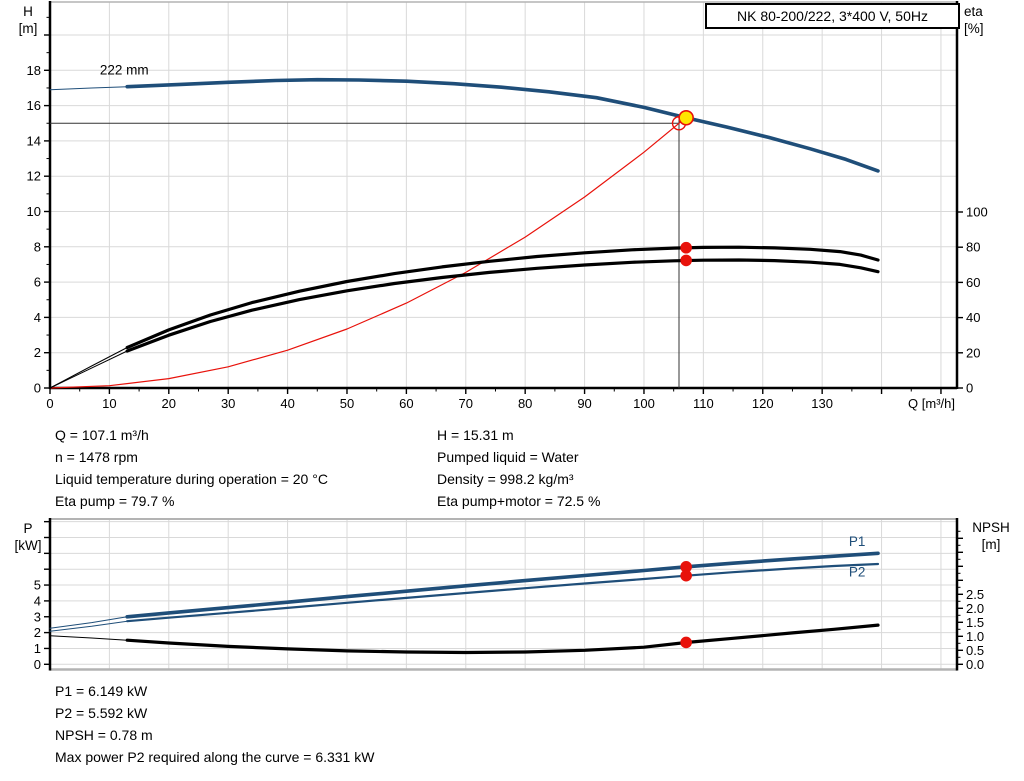 The width and height of the screenshot is (1024, 781). I want to click on left-tick-label: 16, so click(34, 105).